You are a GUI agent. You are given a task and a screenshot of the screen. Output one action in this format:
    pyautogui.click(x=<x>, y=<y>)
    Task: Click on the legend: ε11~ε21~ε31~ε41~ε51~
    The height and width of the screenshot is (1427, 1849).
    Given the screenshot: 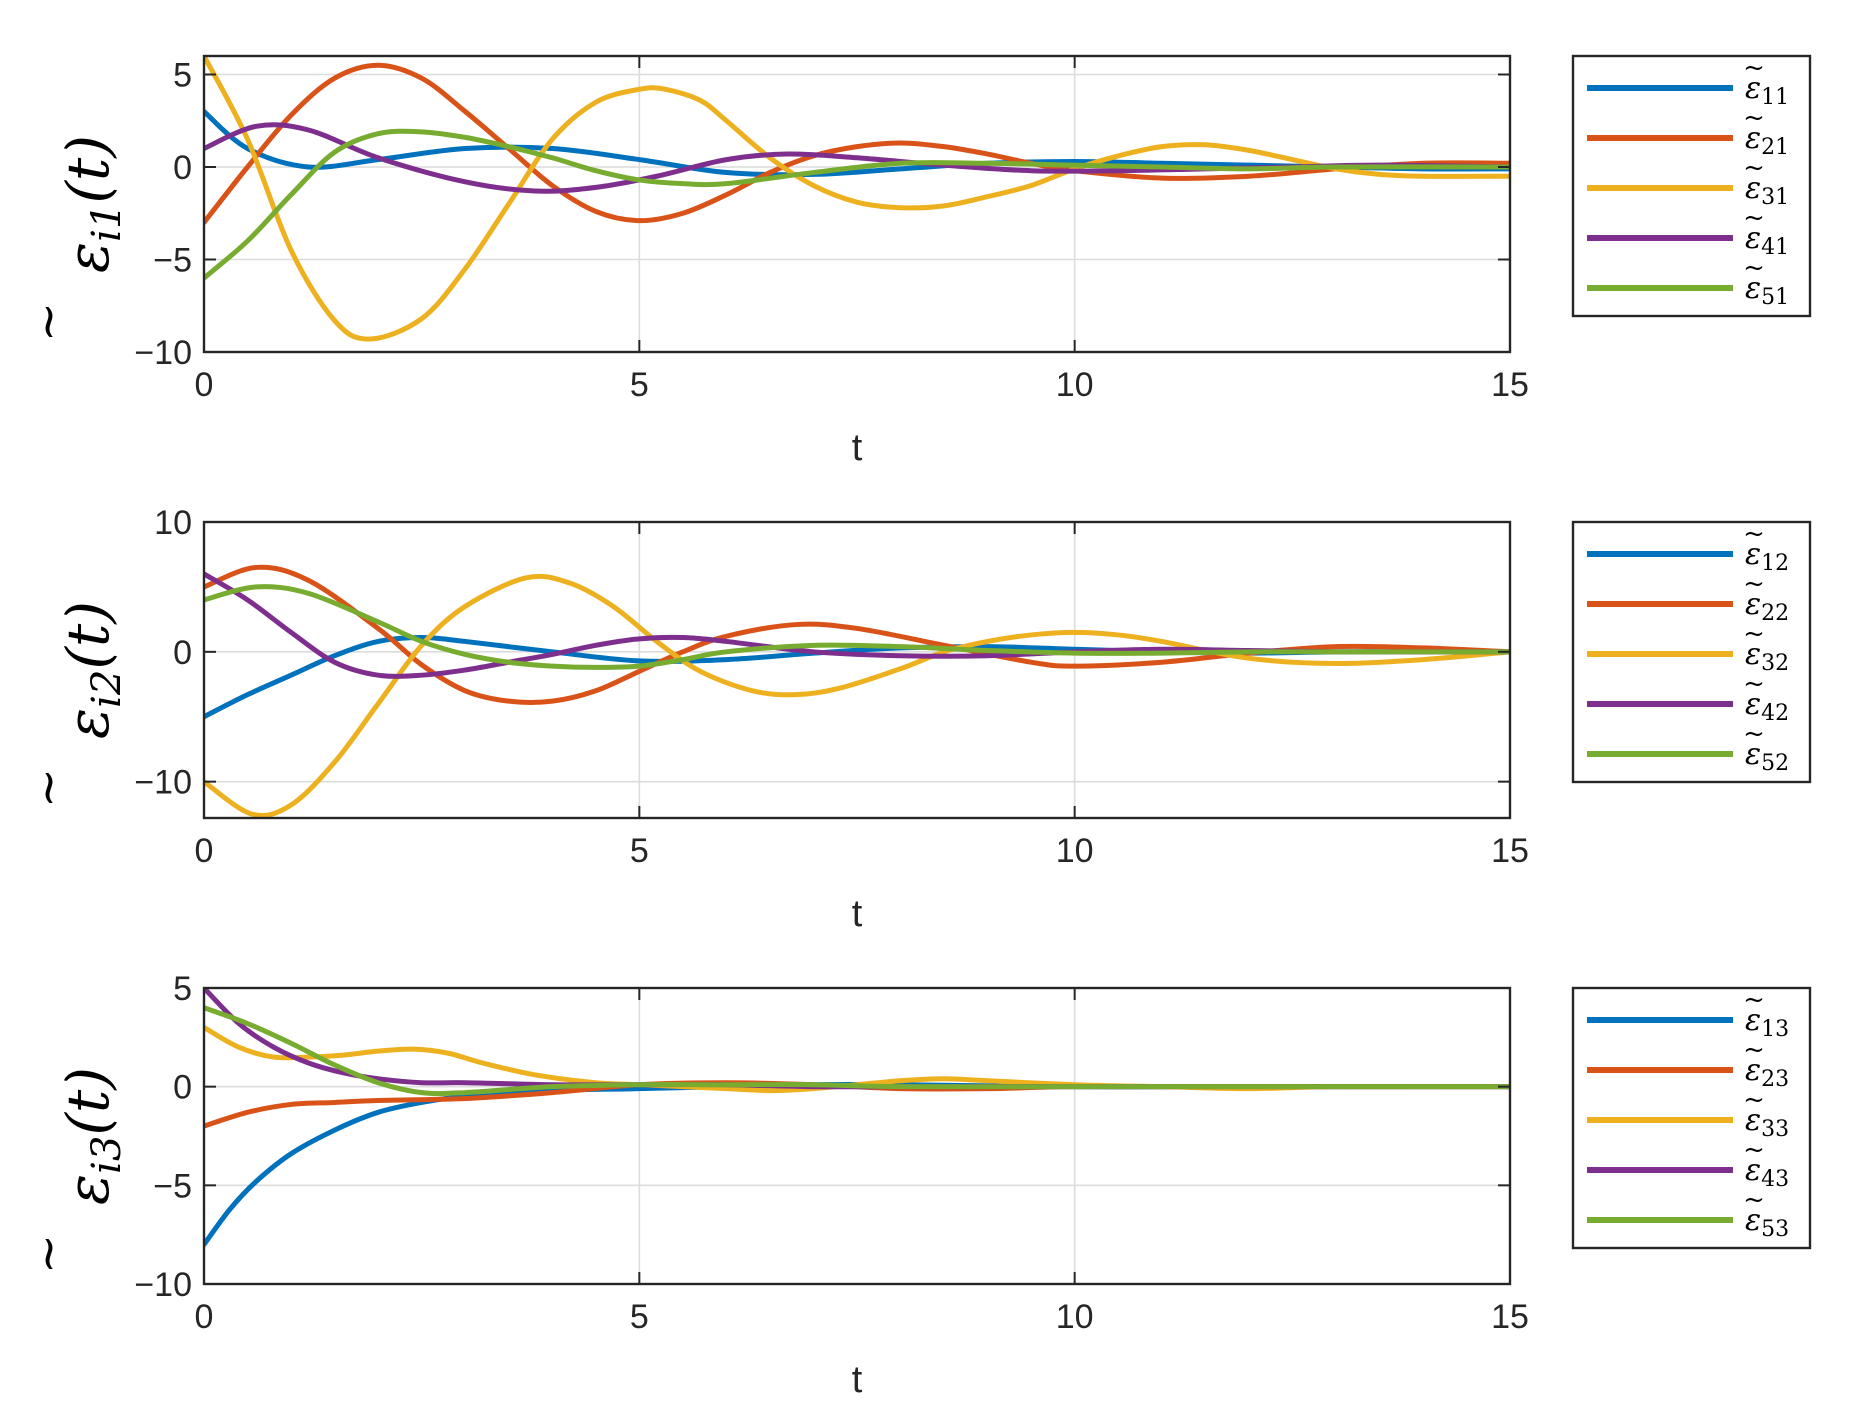 What is the action you would take?
    pyautogui.click(x=1691, y=185)
    